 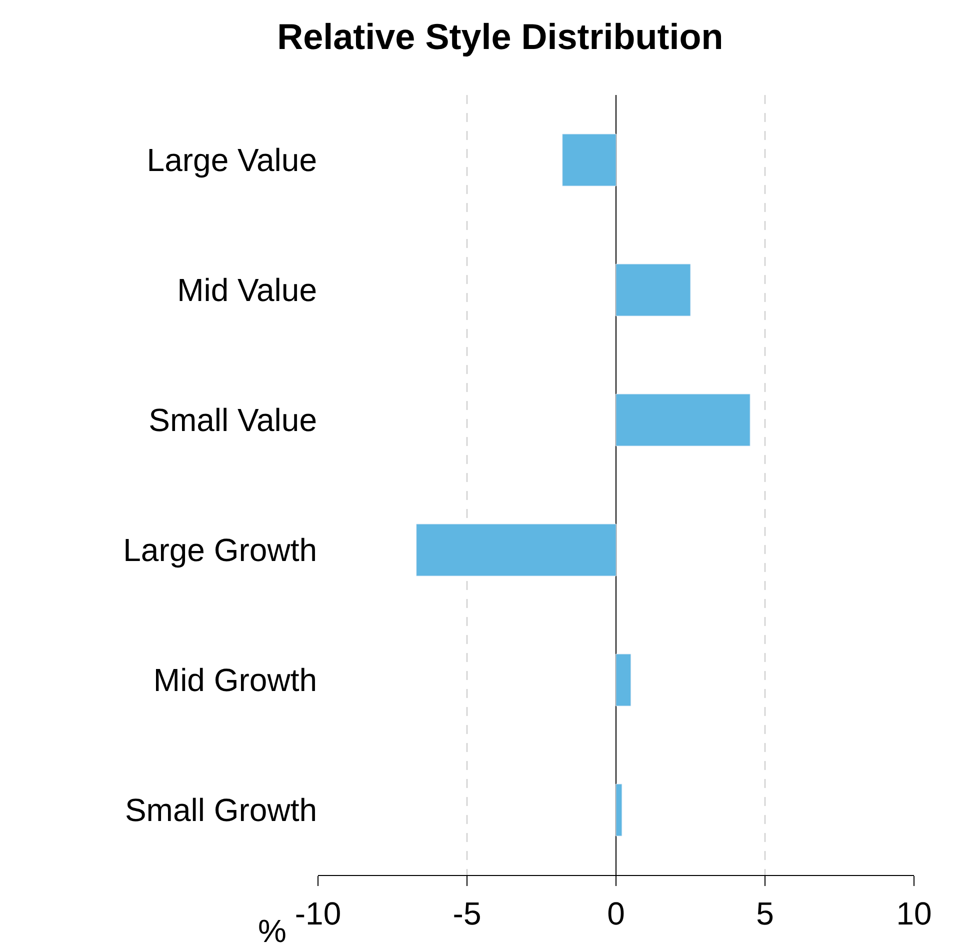 I want to click on y-tick-label: Large Growth, so click(x=220, y=550).